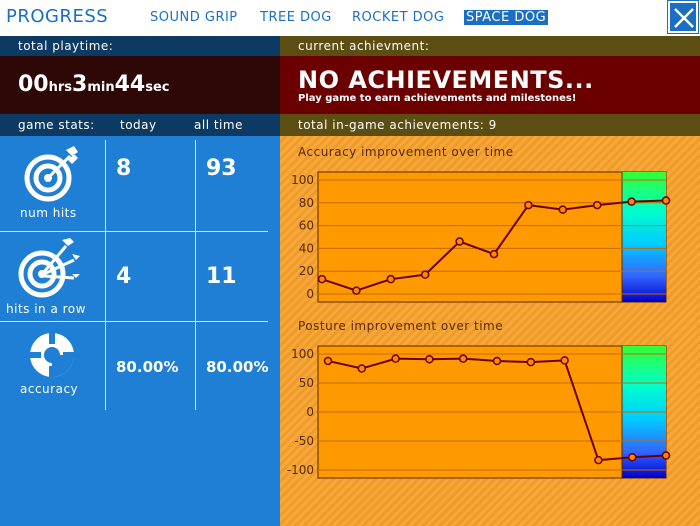 The image size is (700, 526). Describe the element at coordinates (401, 326) in the screenshot. I see `posture-chart-title: Posture improvement over time` at that location.